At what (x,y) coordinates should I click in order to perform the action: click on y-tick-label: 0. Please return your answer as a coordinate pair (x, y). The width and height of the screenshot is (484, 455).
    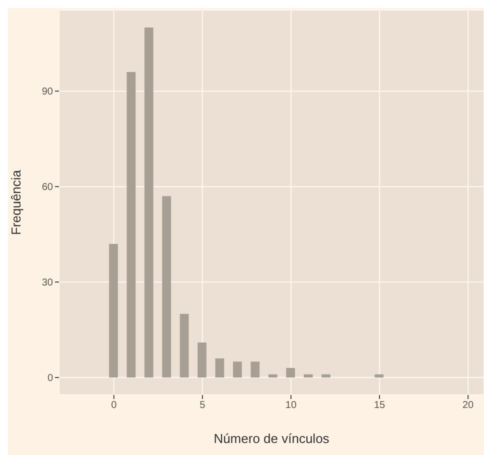
    Looking at the image, I should click on (50, 378).